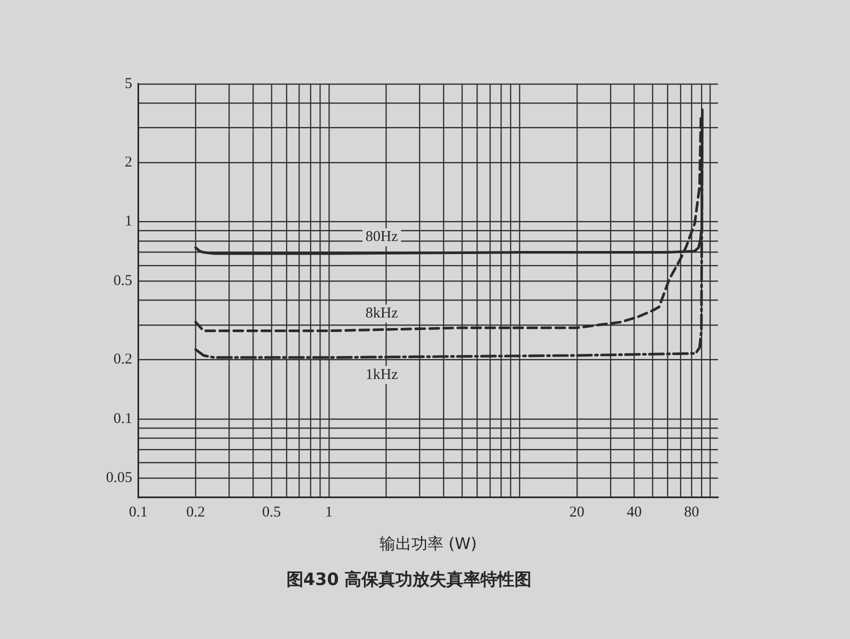 This screenshot has width=850, height=639. I want to click on y-tick-label: 0.2, so click(123, 360).